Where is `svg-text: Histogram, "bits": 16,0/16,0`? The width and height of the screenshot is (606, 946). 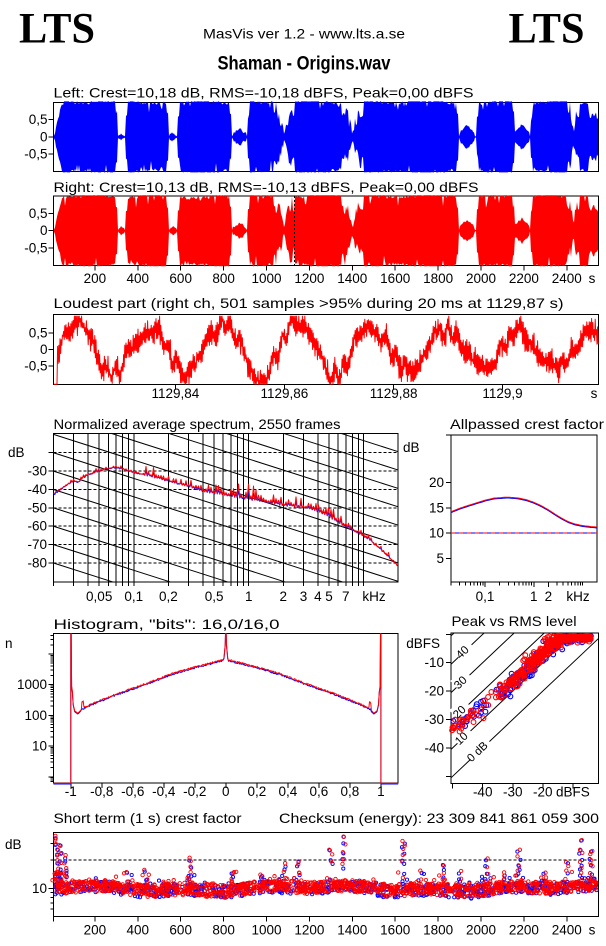 svg-text: Histogram, "bits": 16,0/16,0 is located at coordinates (167, 624).